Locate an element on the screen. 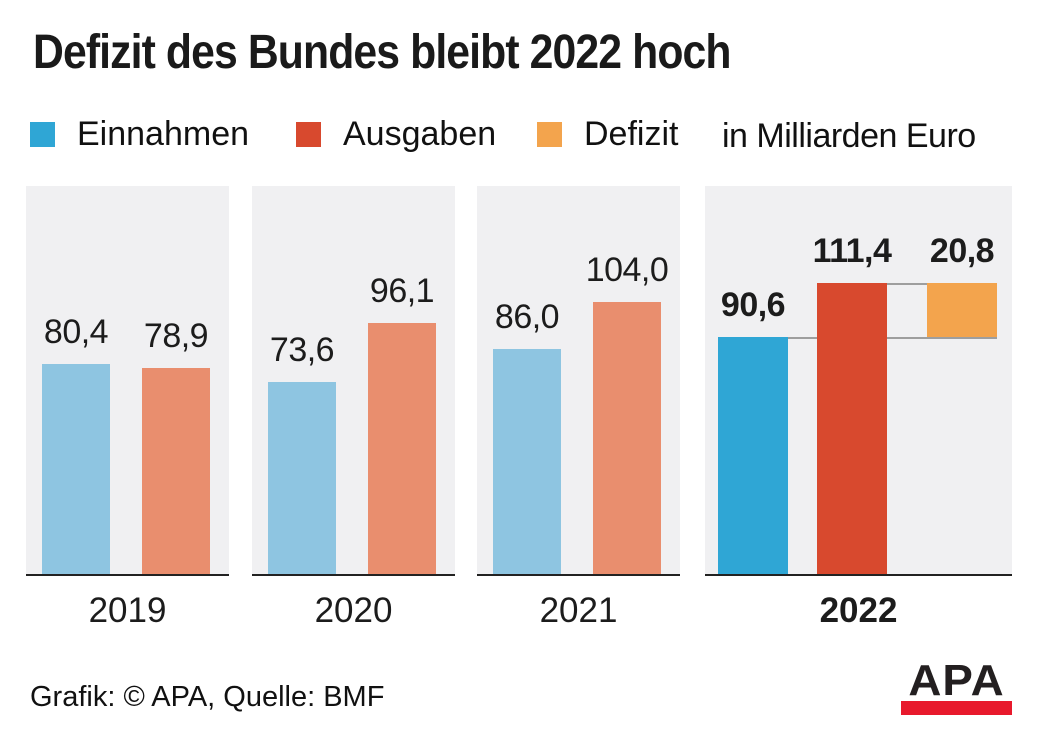 Image resolution: width=1041 pixels, height=733 pixels. category-label: 2020 is located at coordinates (353, 610).